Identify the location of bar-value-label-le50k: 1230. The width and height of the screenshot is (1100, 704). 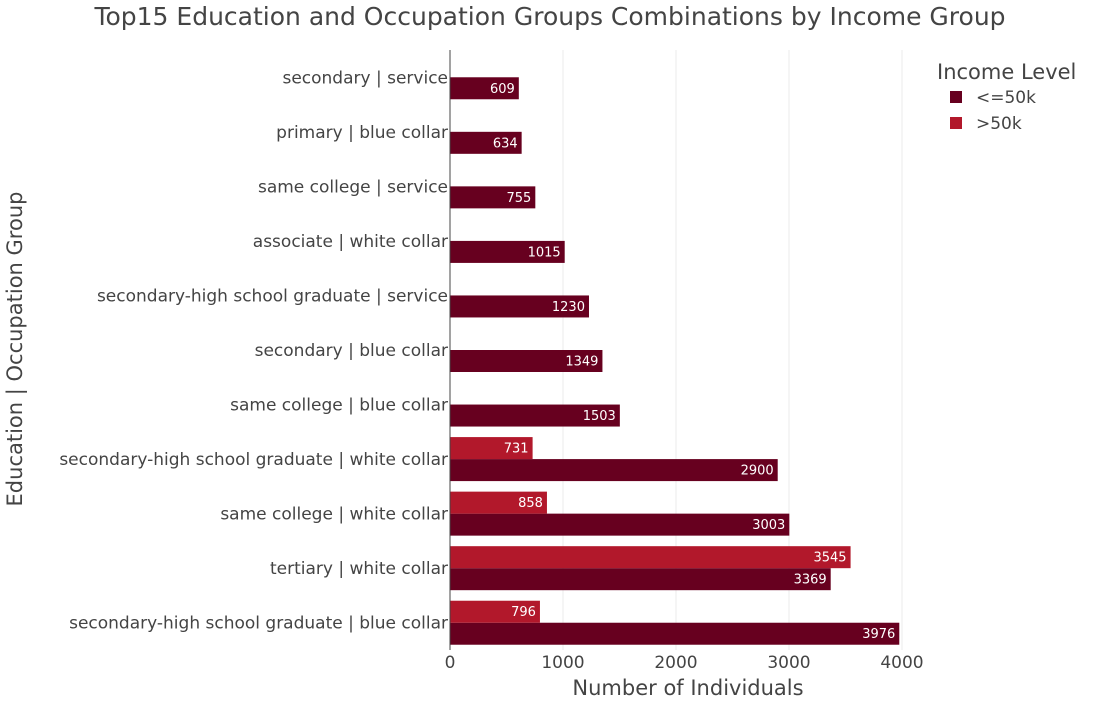
(568, 307).